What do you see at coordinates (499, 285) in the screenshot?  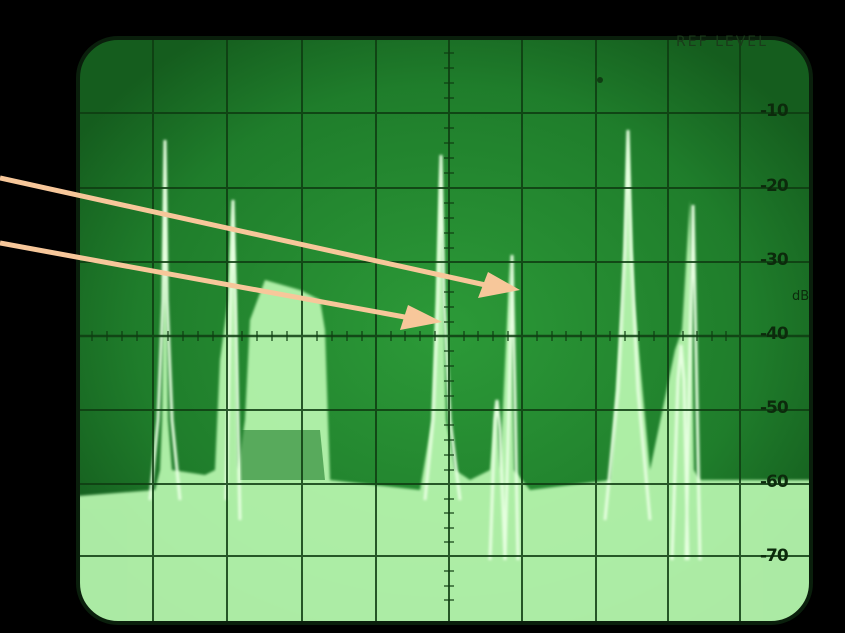 I see `arrow-upper-head` at bounding box center [499, 285].